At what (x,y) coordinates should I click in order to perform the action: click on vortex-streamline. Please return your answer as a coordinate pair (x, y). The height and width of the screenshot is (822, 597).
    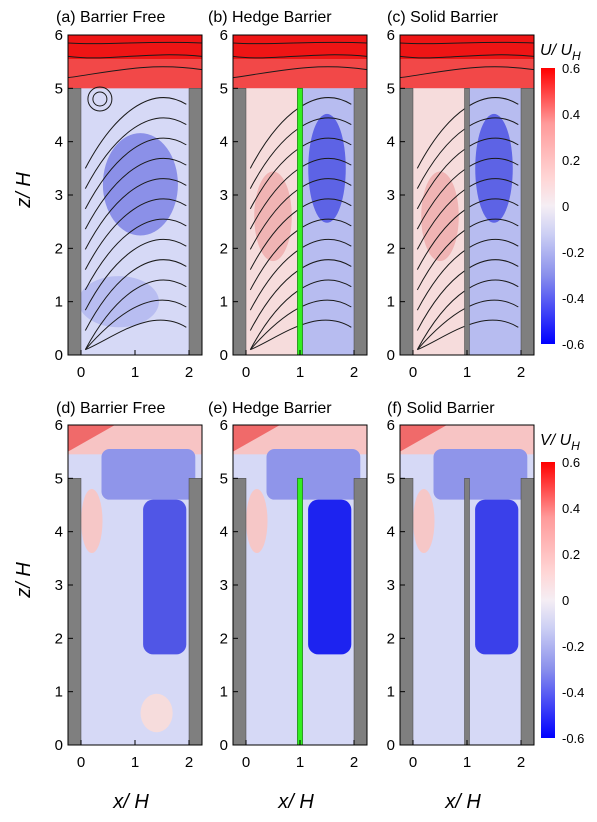
    Looking at the image, I should click on (100, 99).